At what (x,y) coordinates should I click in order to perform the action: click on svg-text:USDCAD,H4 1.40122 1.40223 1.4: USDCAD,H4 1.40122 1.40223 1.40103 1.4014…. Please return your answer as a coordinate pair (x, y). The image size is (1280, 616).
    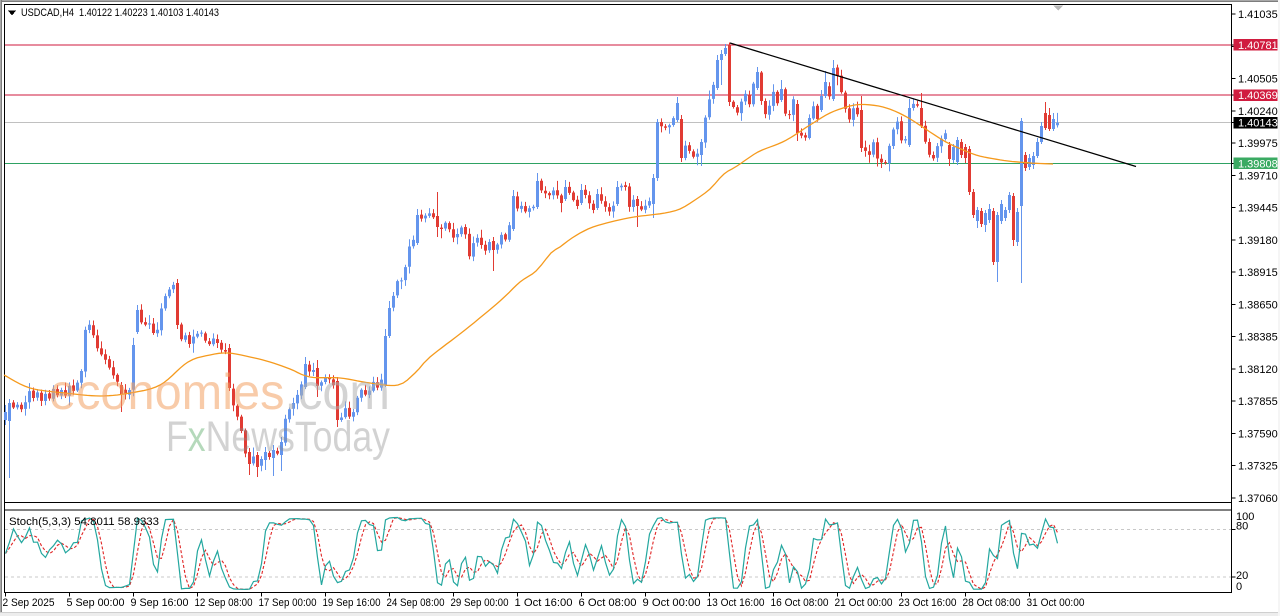
    Looking at the image, I should click on (120, 13).